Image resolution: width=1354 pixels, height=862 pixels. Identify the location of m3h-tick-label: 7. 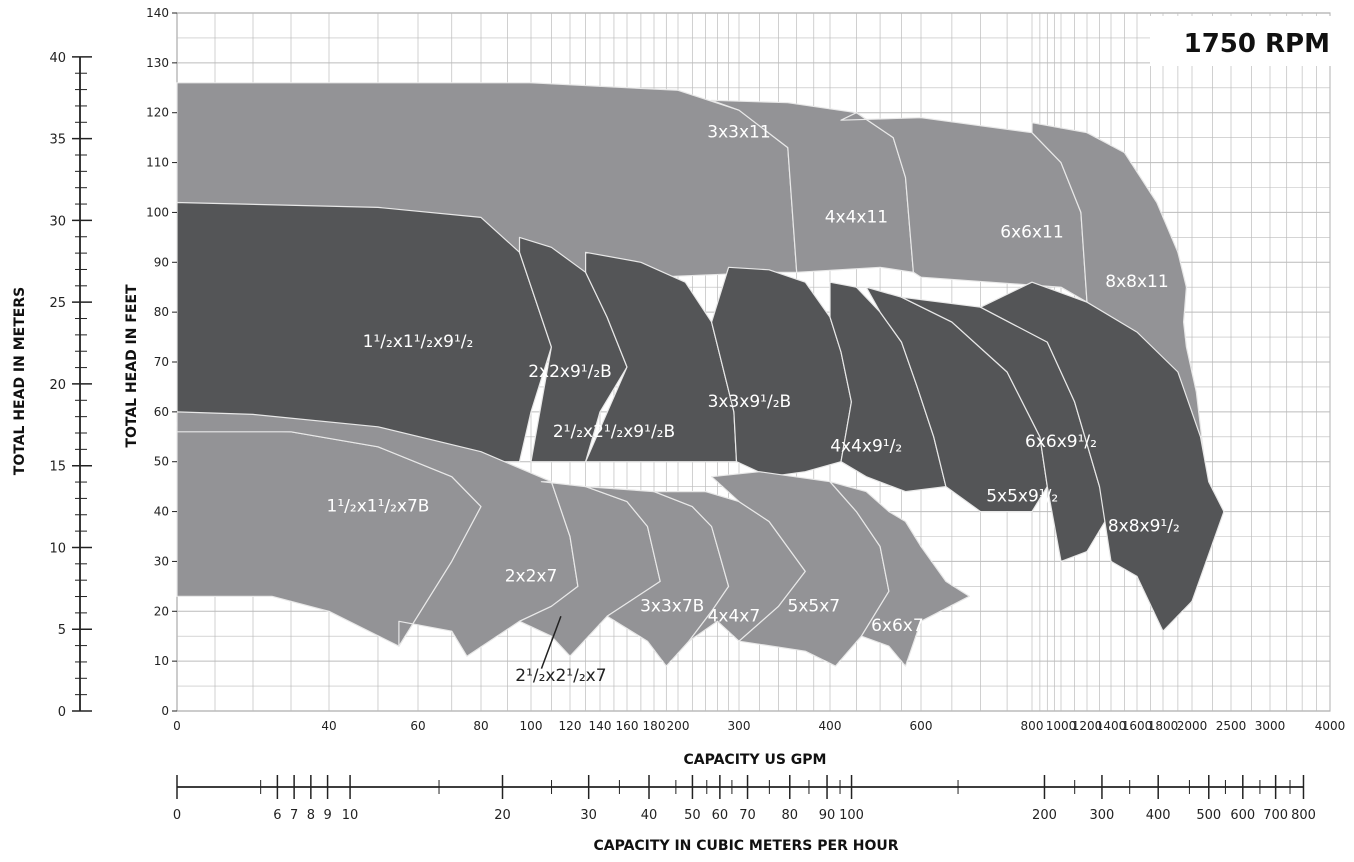
(294, 815).